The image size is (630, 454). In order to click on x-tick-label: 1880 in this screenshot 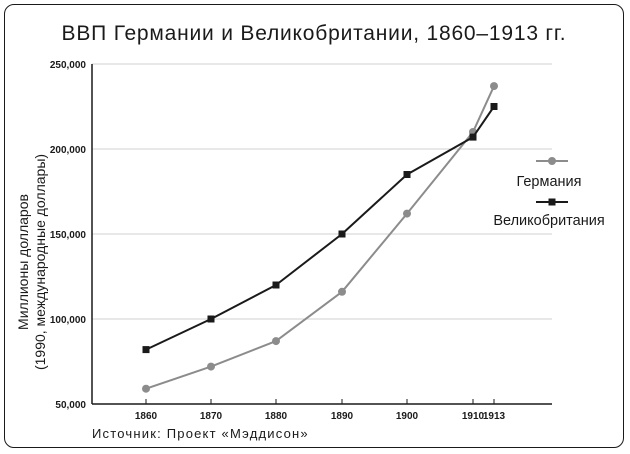, I will do `click(276, 416)`.